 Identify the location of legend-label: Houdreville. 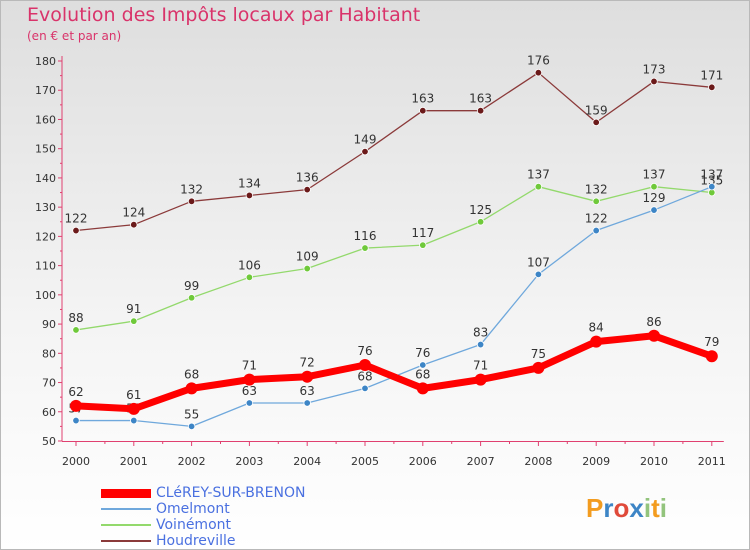
(196, 541).